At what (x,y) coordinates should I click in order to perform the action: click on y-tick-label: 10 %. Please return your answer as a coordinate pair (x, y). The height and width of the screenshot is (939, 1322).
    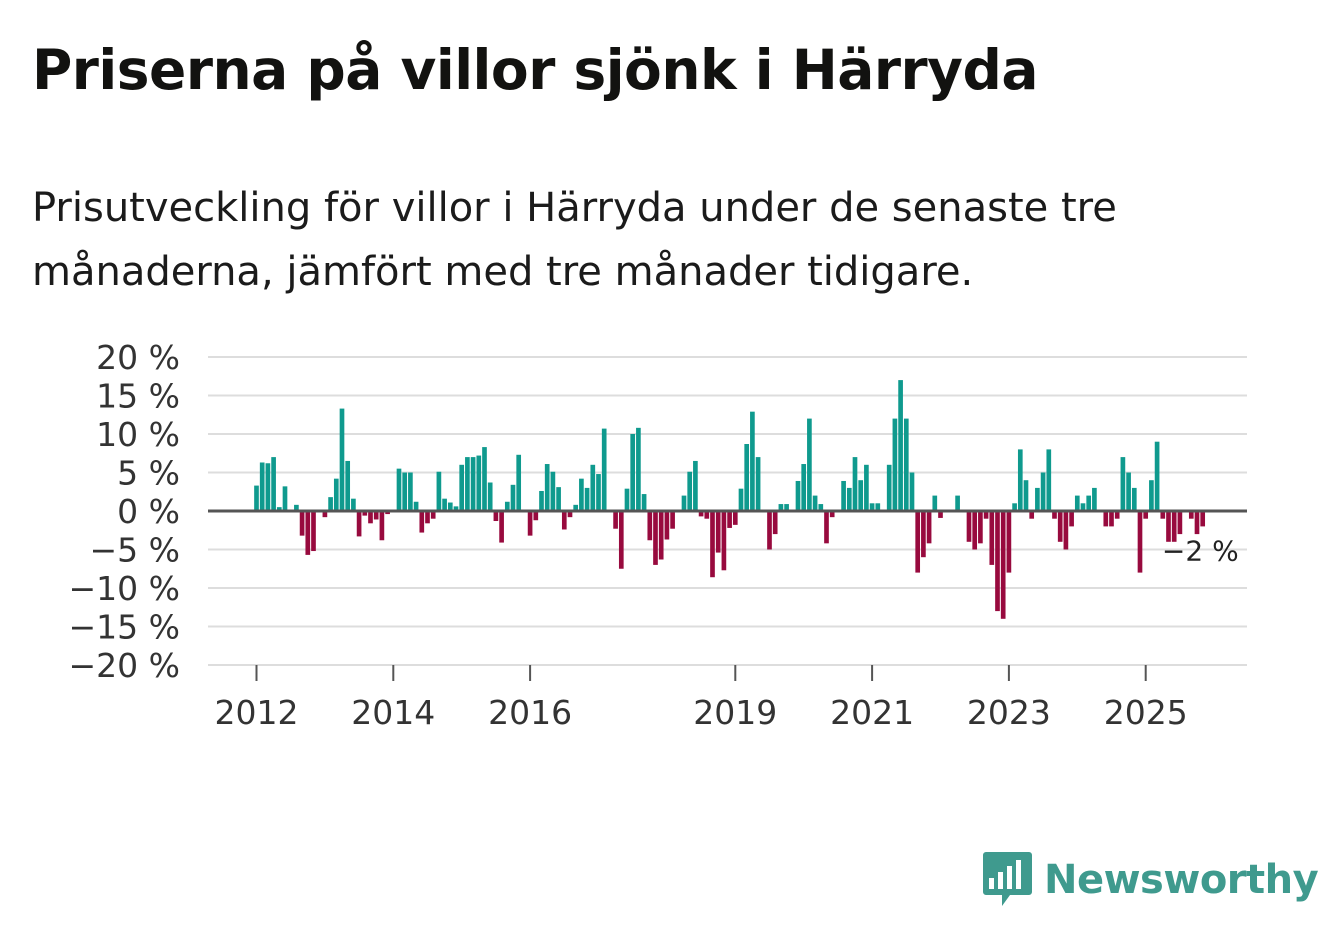
    Looking at the image, I should click on (138, 434).